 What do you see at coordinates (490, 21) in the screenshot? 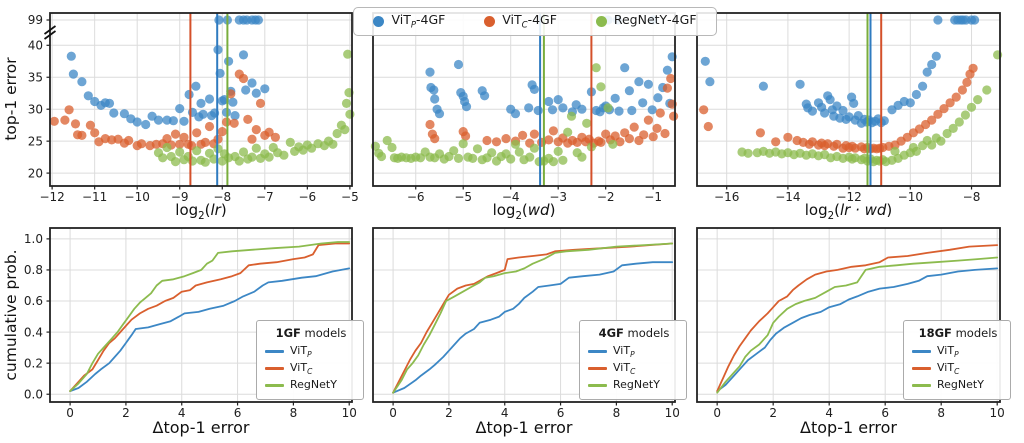
I see `vitc-dot-icon` at bounding box center [490, 21].